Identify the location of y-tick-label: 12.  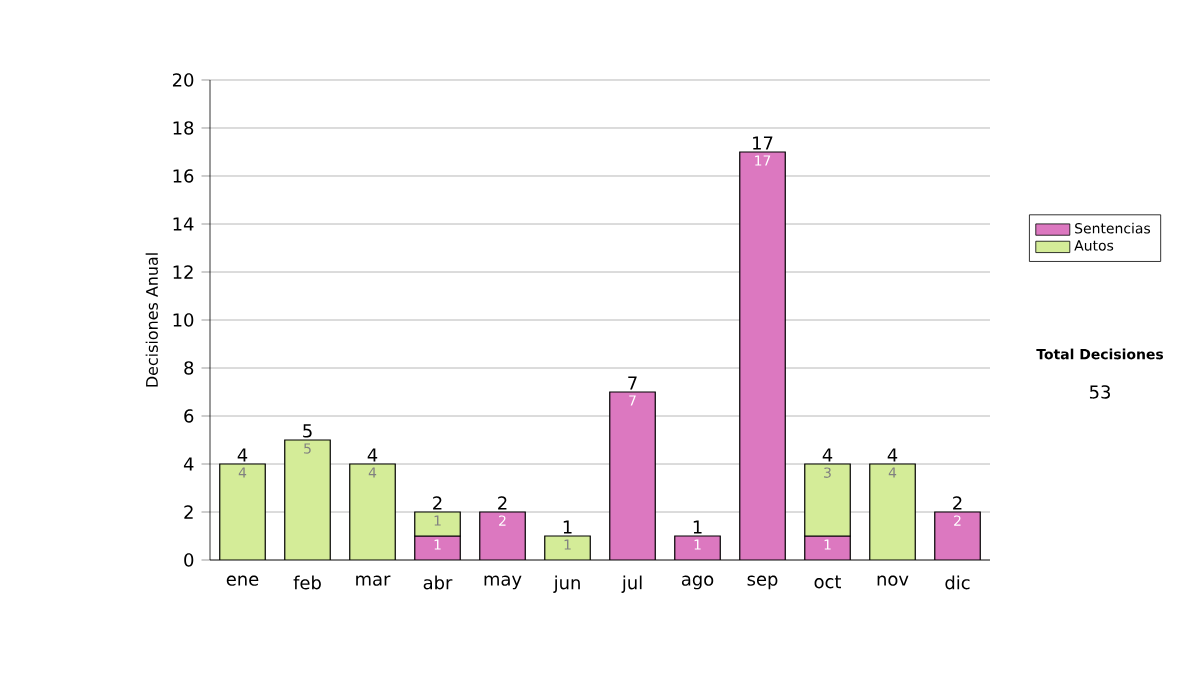
(183, 272).